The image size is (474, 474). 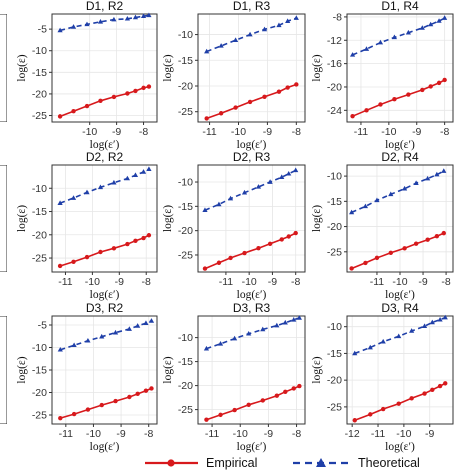 What do you see at coordinates (231, 463) in the screenshot?
I see `legend-empirical-label: Empirical` at bounding box center [231, 463].